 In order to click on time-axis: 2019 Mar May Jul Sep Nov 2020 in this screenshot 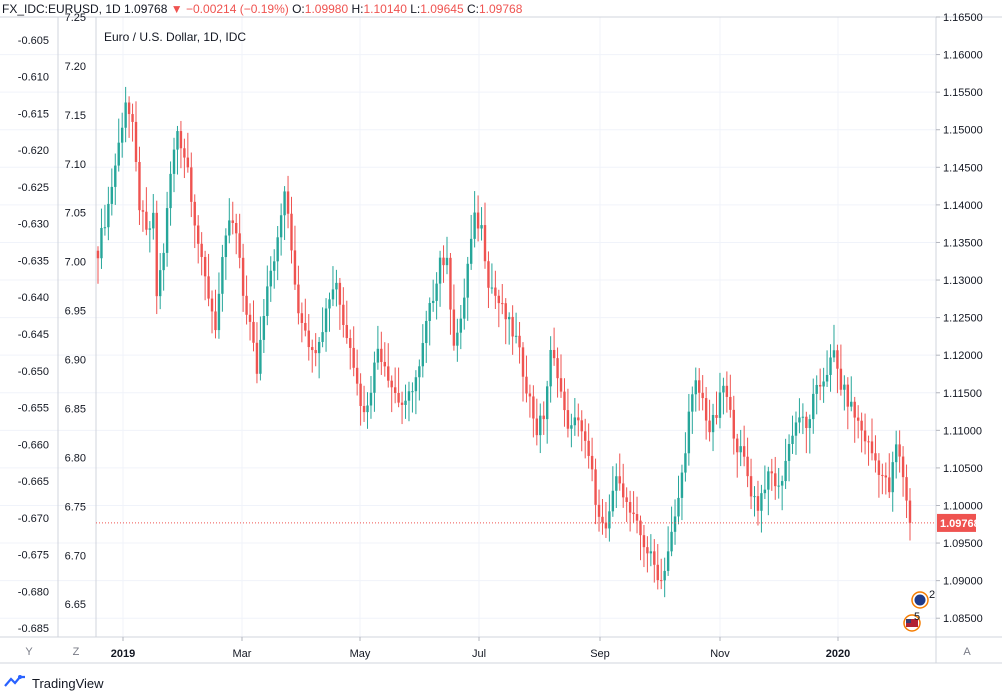, I will do `click(480, 648)`.